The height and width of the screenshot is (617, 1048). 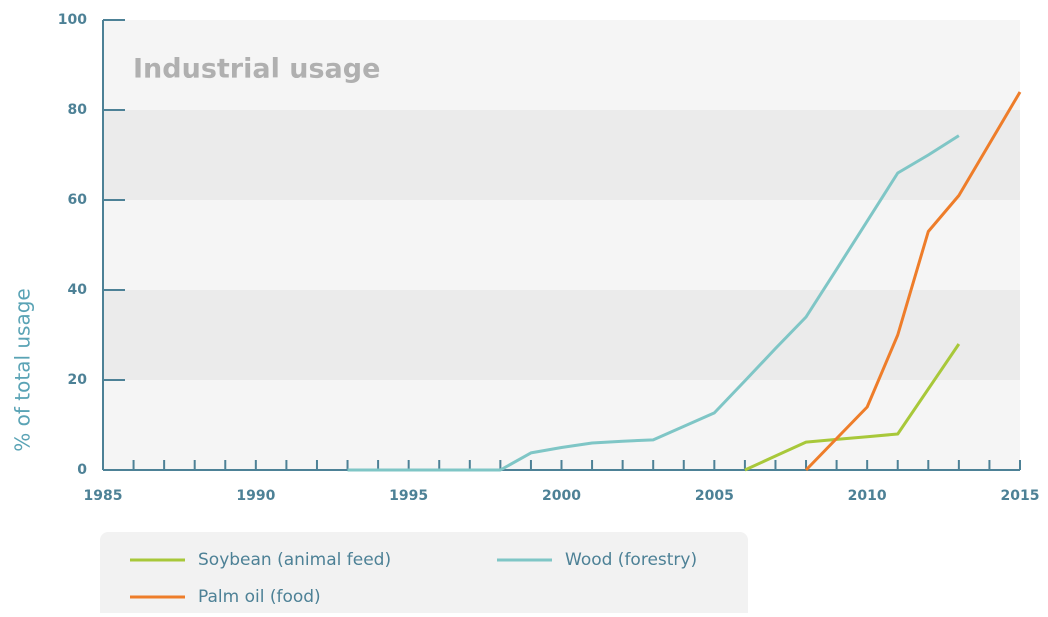 What do you see at coordinates (72, 20) in the screenshot?
I see `y-tick-label: 100` at bounding box center [72, 20].